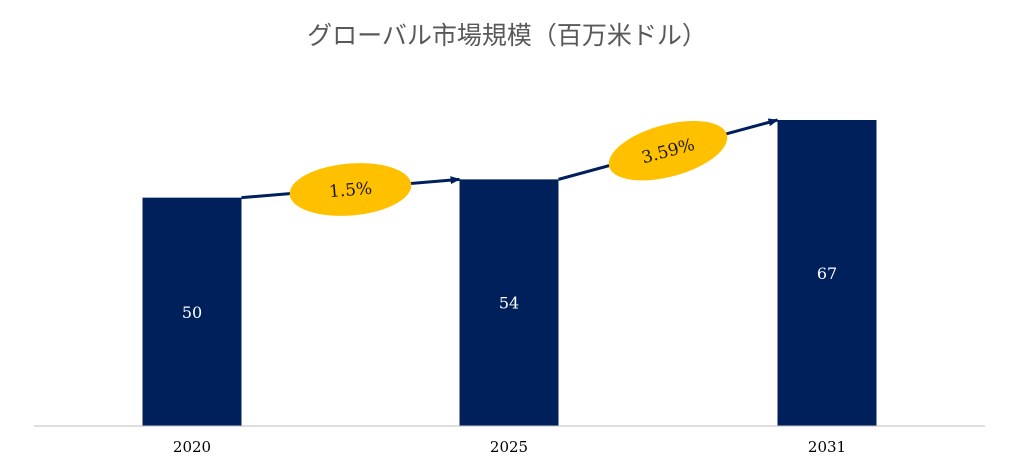  I want to click on growth-rate-label: 1.5%, so click(350, 191).